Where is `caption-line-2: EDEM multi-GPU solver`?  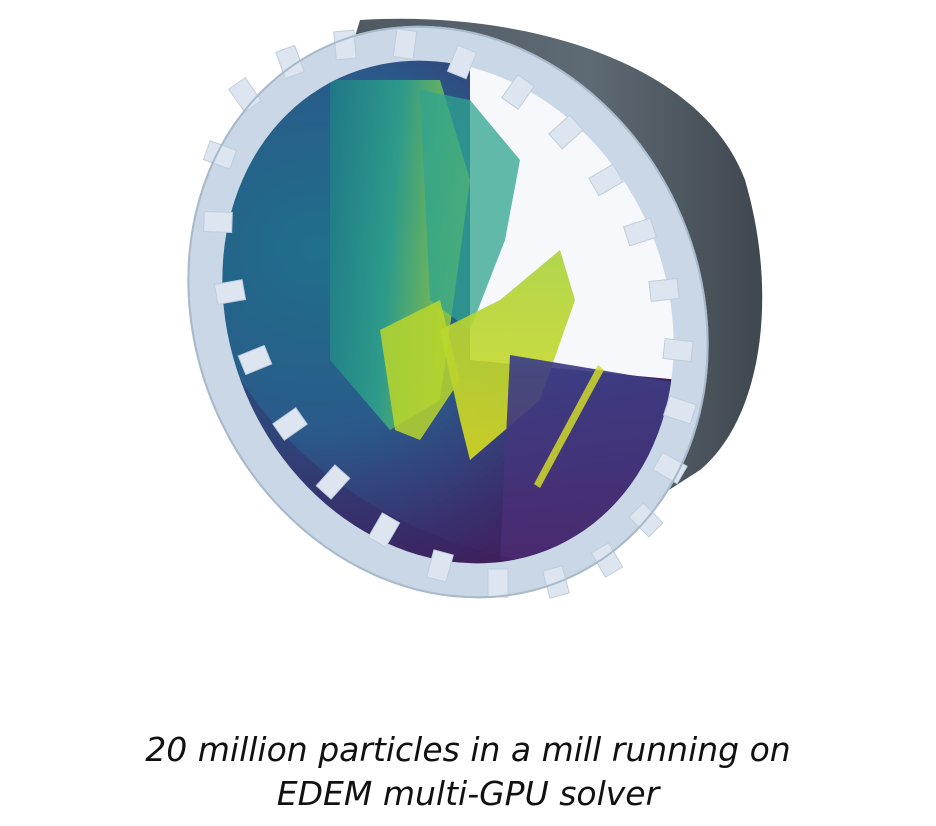 caption-line-2: EDEM multi-GPU solver is located at coordinates (468, 793).